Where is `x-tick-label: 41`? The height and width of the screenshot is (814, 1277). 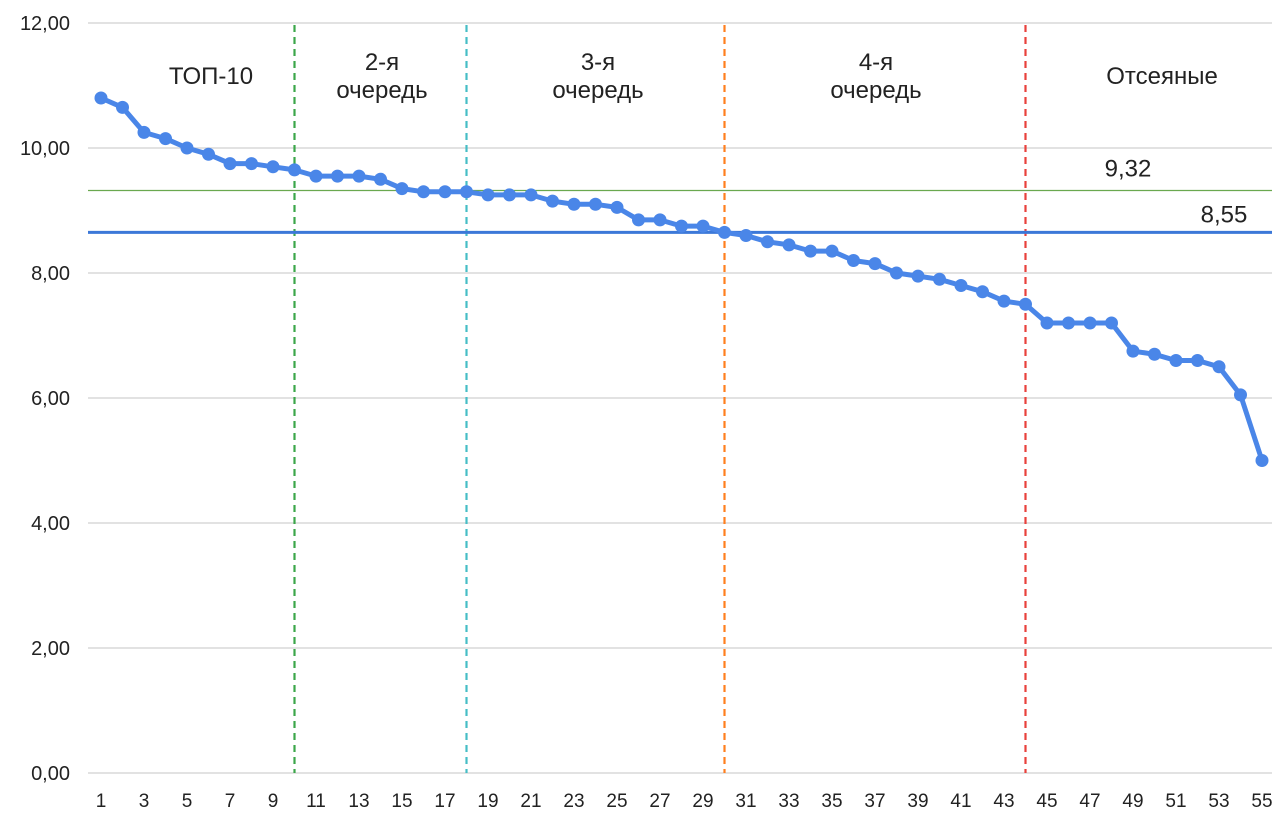 x-tick-label: 41 is located at coordinates (960, 801).